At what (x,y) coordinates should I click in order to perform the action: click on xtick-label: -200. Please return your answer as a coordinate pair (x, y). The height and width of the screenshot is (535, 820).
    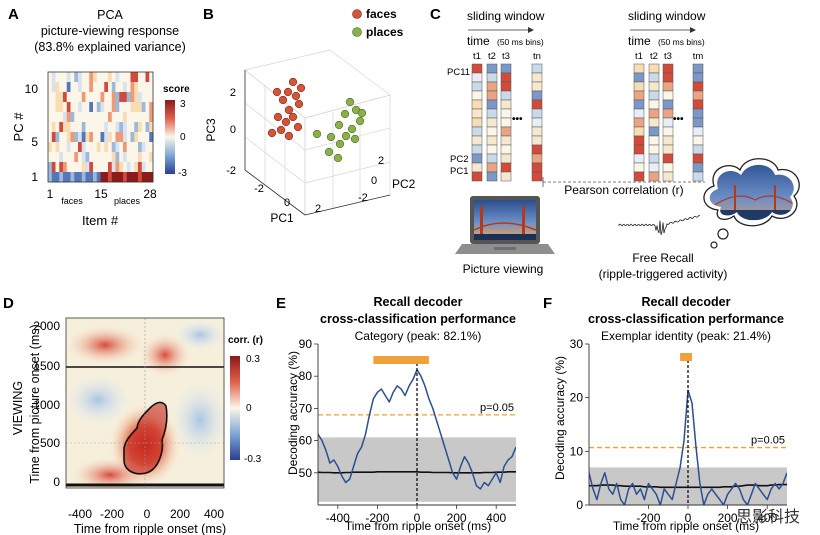
    Looking at the image, I should click on (648, 518).